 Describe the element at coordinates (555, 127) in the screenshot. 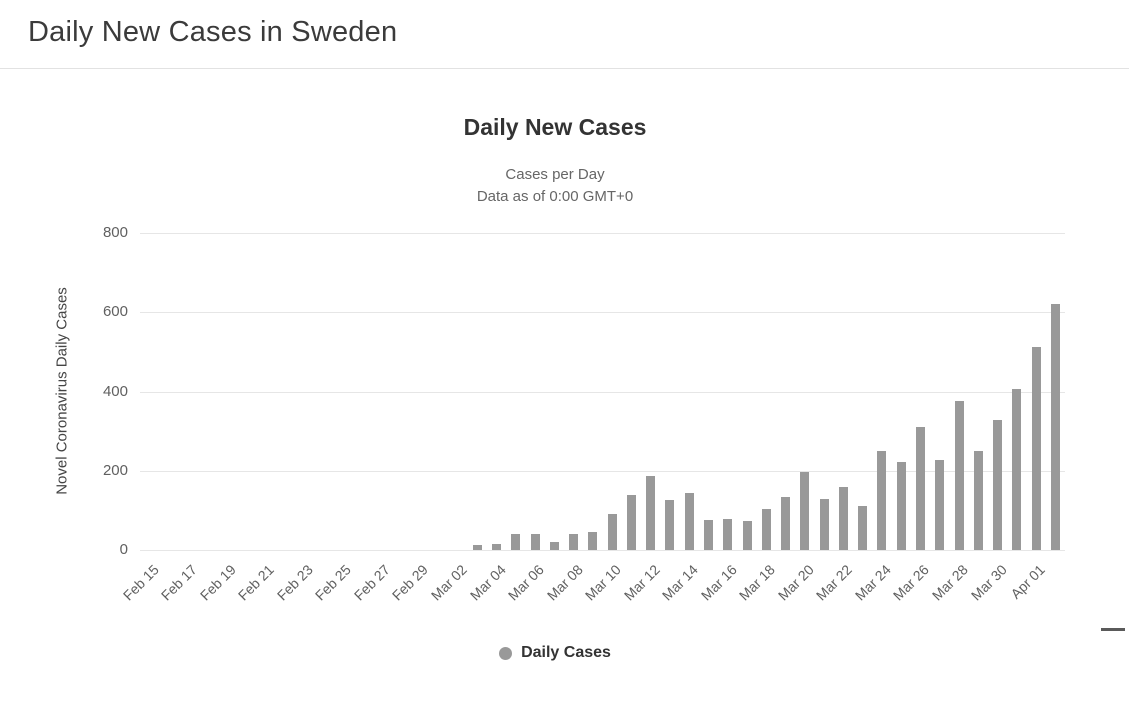

I see `chart-title: Daily New Cases` at that location.